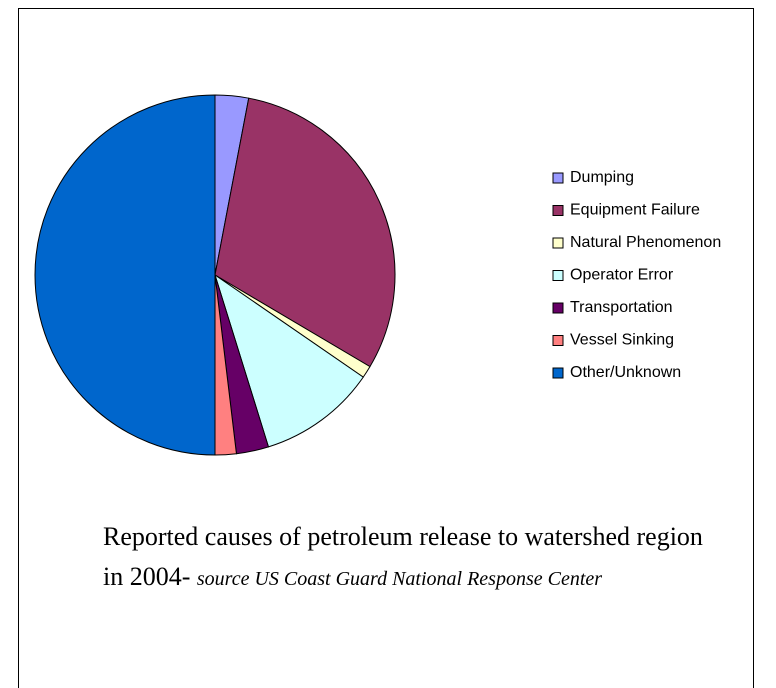 Image resolution: width=776 pixels, height=688 pixels. What do you see at coordinates (622, 275) in the screenshot?
I see `legend-label: Operator Error` at bounding box center [622, 275].